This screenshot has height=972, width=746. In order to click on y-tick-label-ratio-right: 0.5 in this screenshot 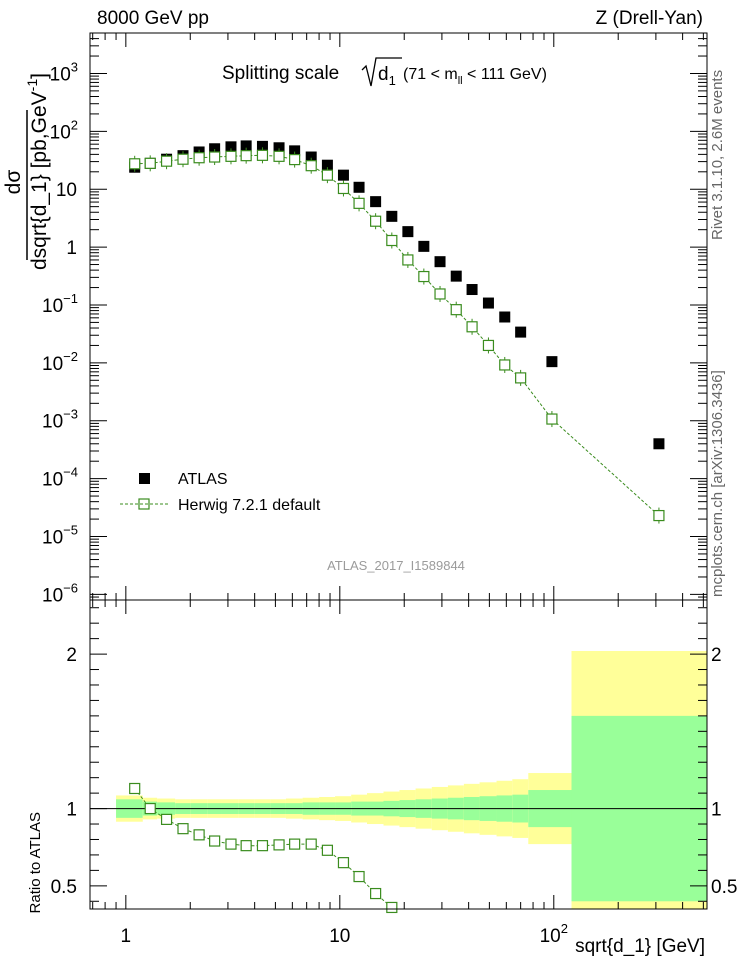, I will do `click(724, 887)`.